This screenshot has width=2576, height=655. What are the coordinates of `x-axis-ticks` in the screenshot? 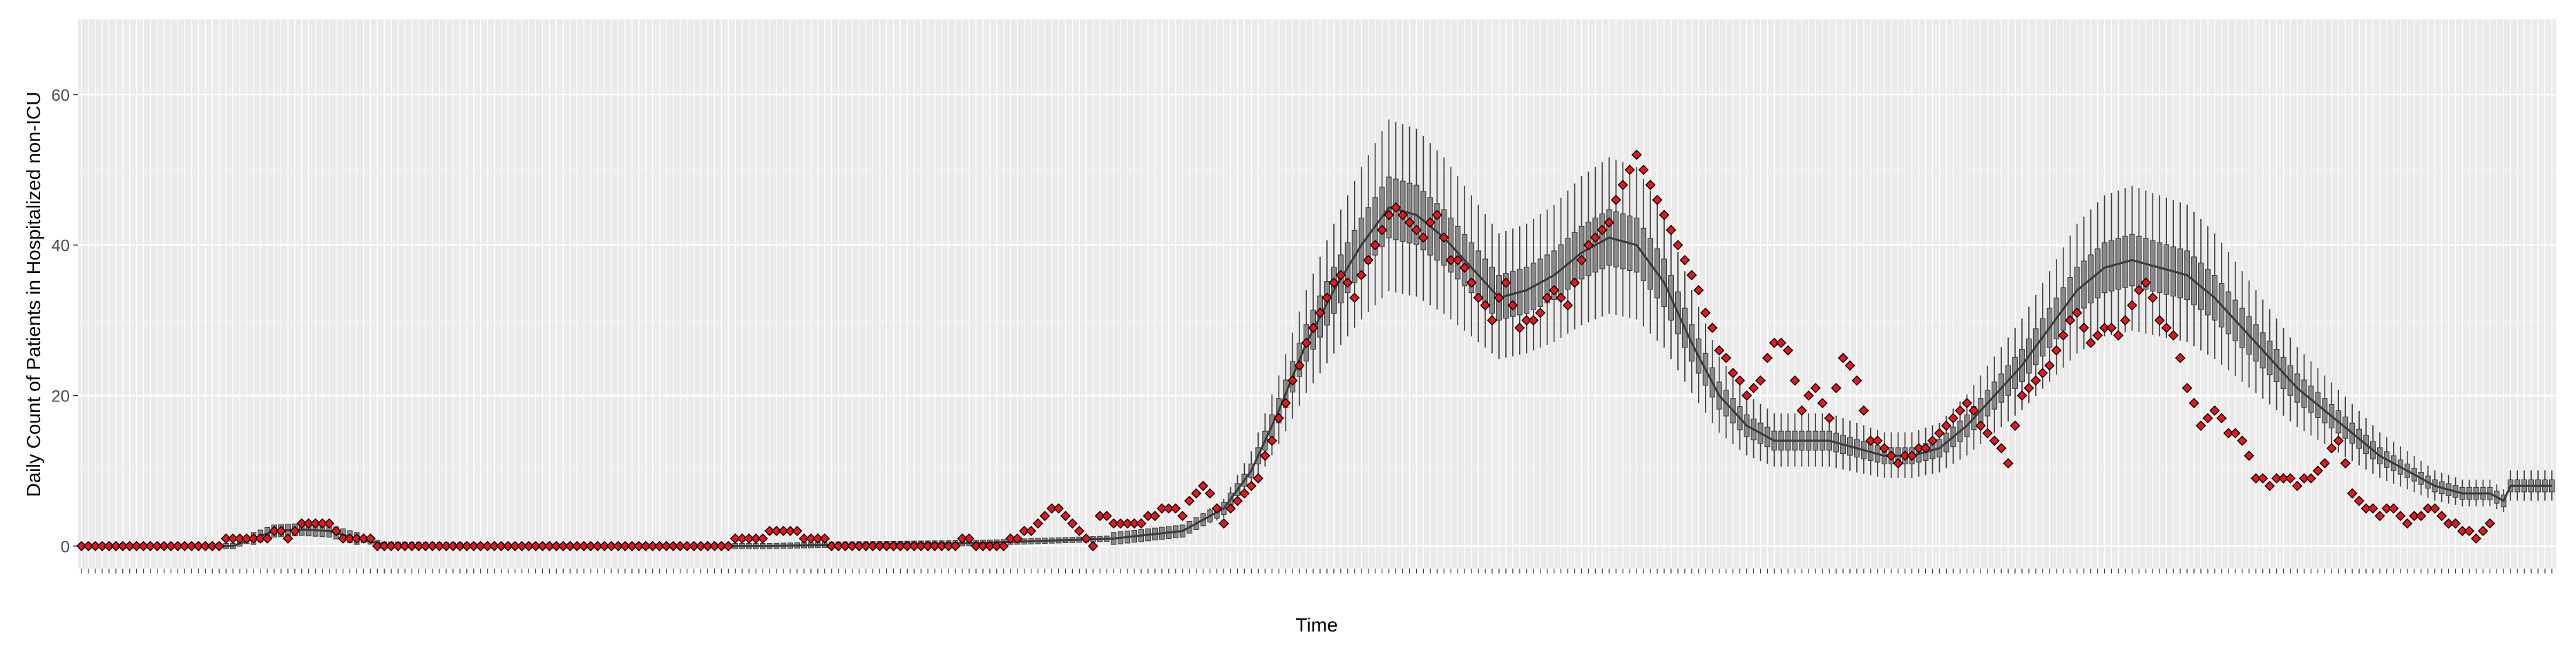 It's located at (1317, 571).